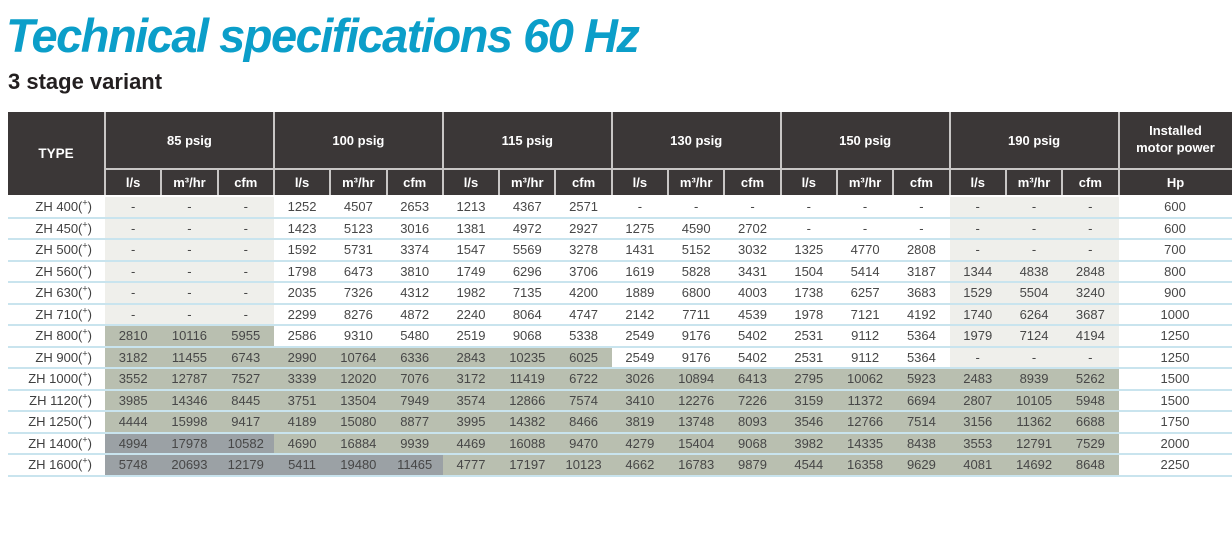 This screenshot has width=1232, height=535. What do you see at coordinates (809, 183) in the screenshot?
I see `col-unit-150-psig-l-s: l/s` at bounding box center [809, 183].